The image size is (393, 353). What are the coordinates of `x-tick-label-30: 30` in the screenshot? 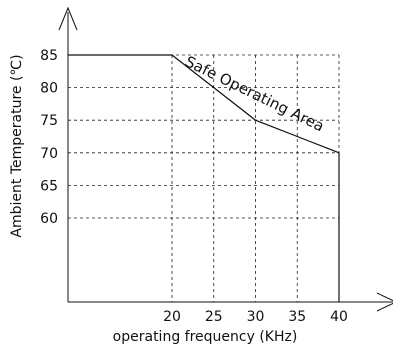 It's located at (256, 317).